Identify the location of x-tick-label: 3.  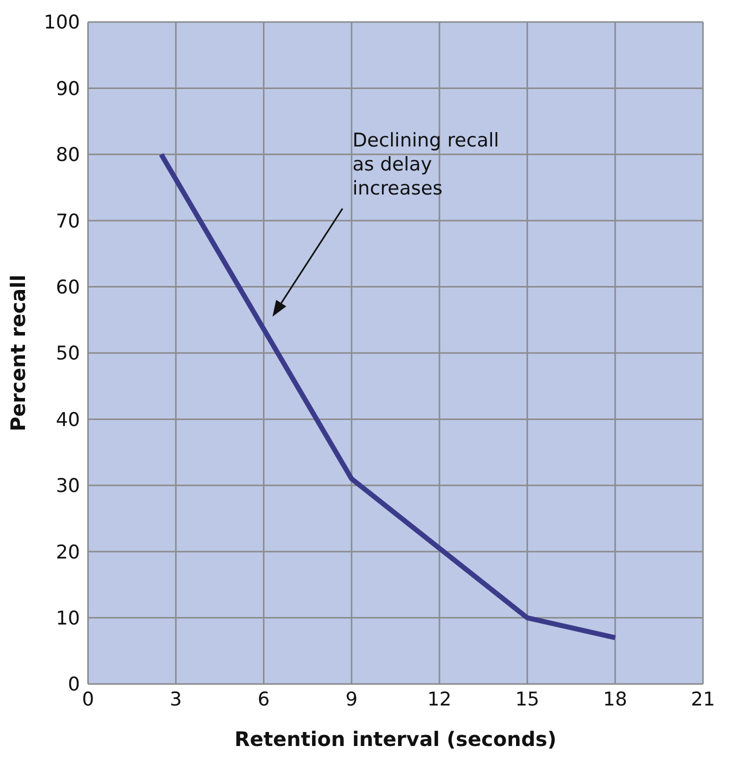
(176, 699).